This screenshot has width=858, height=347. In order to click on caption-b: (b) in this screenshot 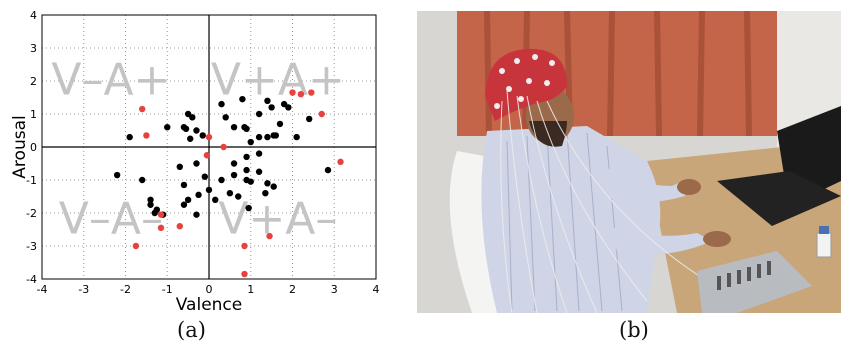, I will do `click(634, 330)`.